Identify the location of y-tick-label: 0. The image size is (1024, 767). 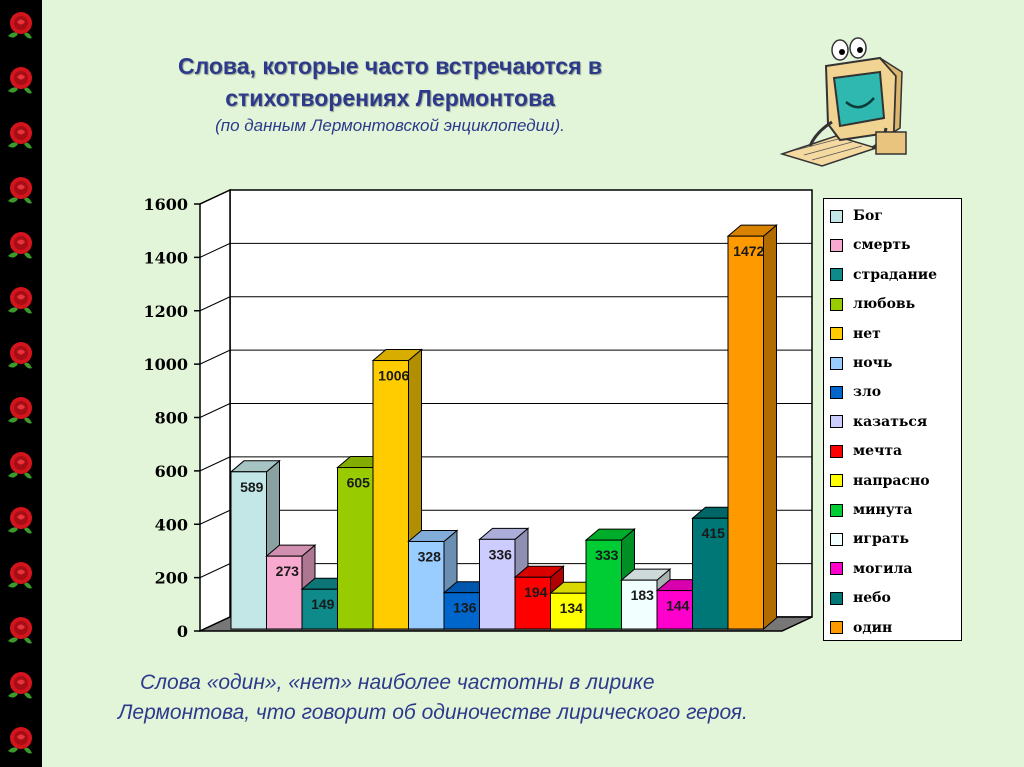
(182, 631).